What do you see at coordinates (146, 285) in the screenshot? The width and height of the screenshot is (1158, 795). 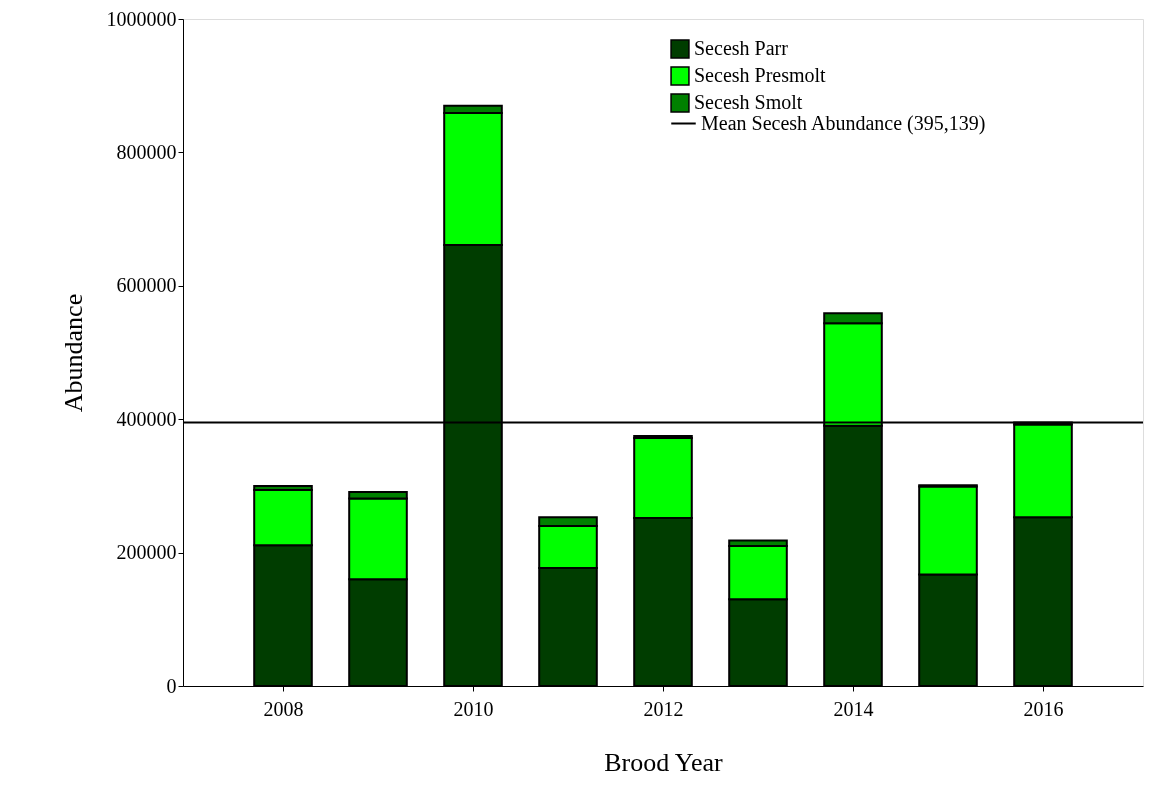 I see `y-tick-label: 600000` at bounding box center [146, 285].